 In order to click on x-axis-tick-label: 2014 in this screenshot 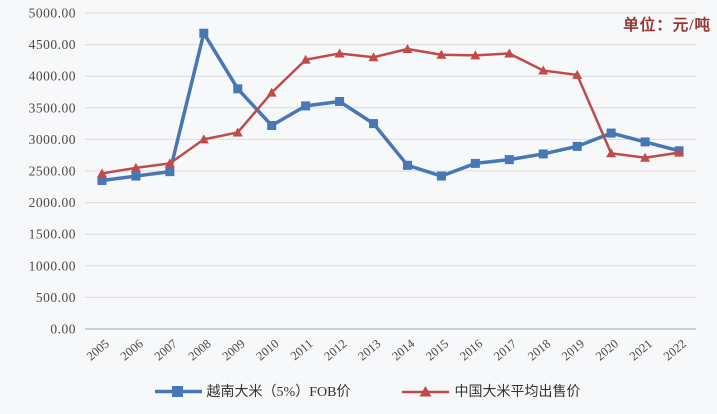, I will do `click(403, 349)`.